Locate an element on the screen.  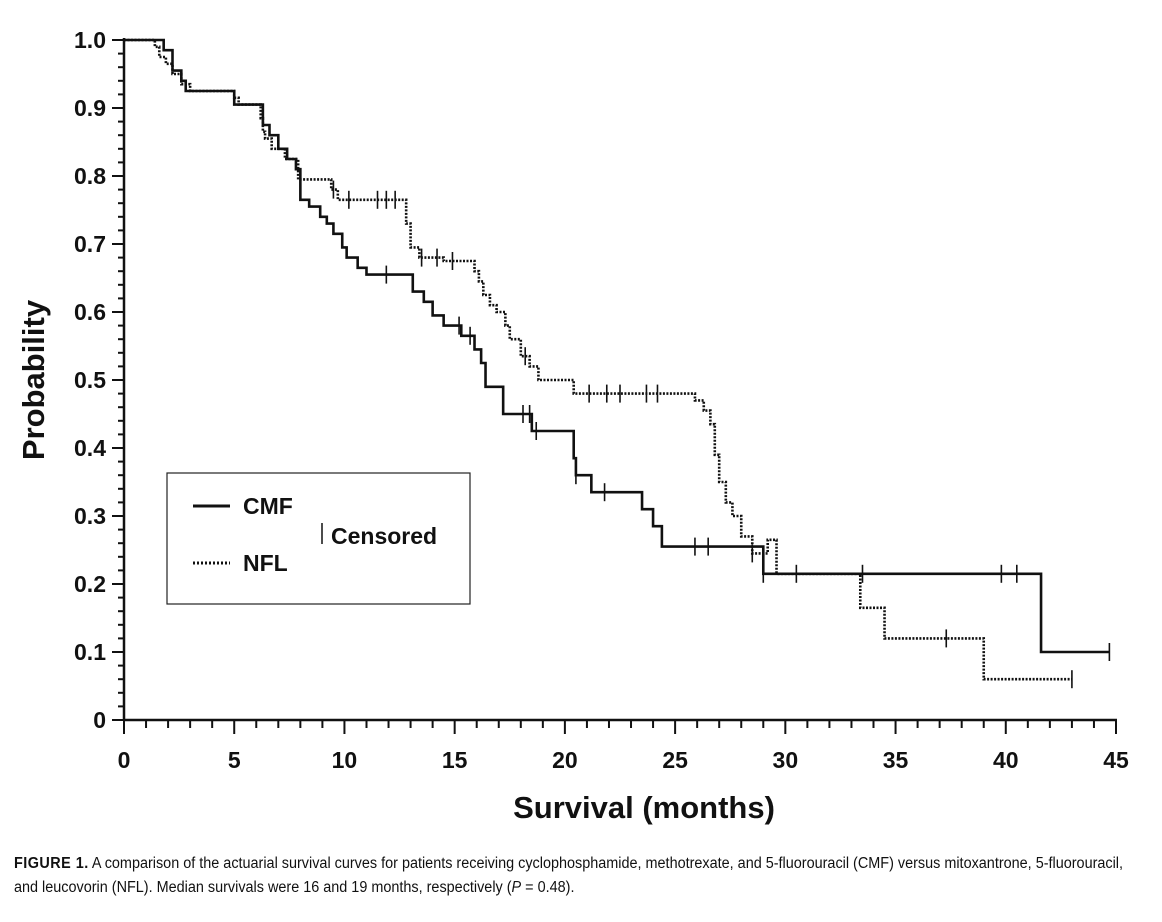
y-tick-label: 0.8 is located at coordinates (90, 176).